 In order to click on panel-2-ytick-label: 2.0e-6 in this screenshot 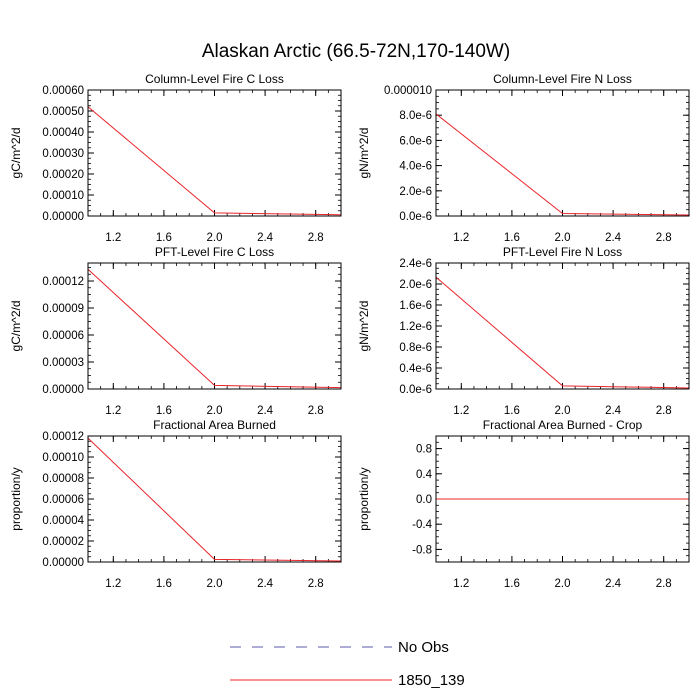, I will do `click(415, 192)`.